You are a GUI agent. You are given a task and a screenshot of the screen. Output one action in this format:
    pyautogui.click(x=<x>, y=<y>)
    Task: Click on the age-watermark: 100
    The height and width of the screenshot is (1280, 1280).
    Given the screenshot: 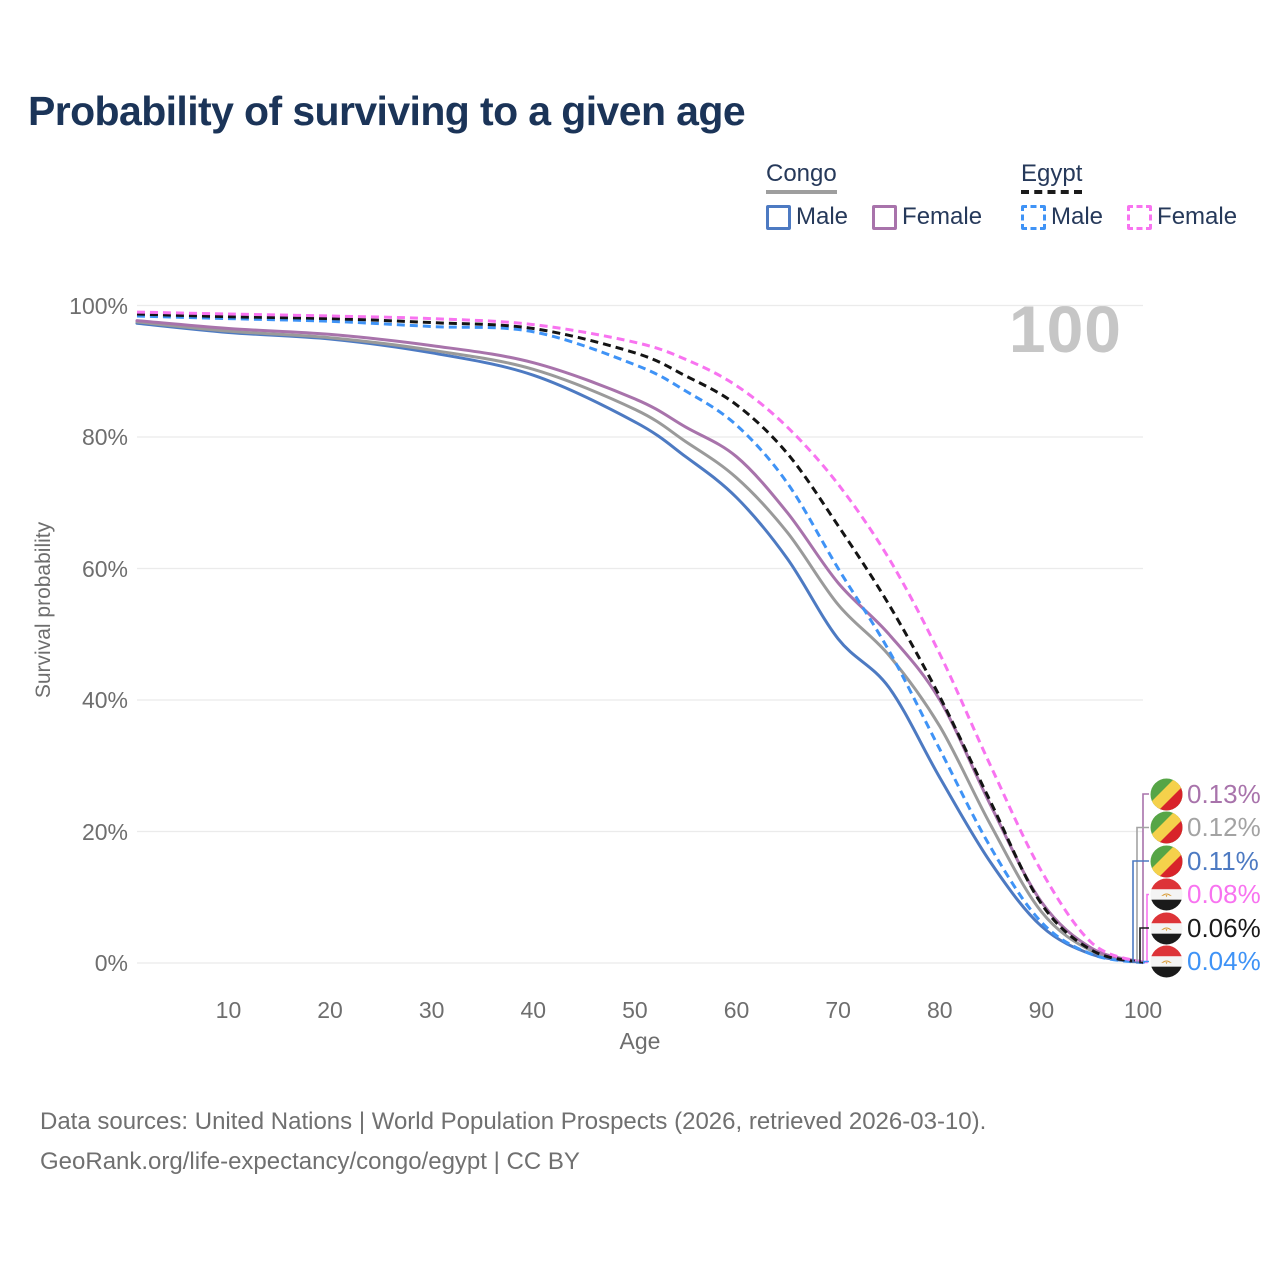 What is the action you would take?
    pyautogui.click(x=1065, y=329)
    